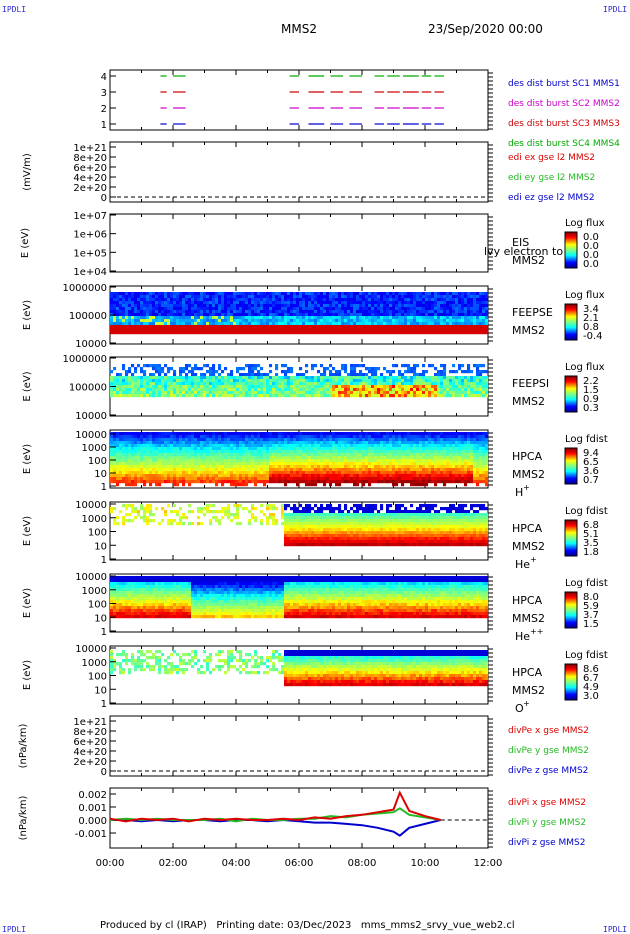  Describe the element at coordinates (90, 168) in the screenshot. I see `edi-ytick-label: 6e+20` at that location.